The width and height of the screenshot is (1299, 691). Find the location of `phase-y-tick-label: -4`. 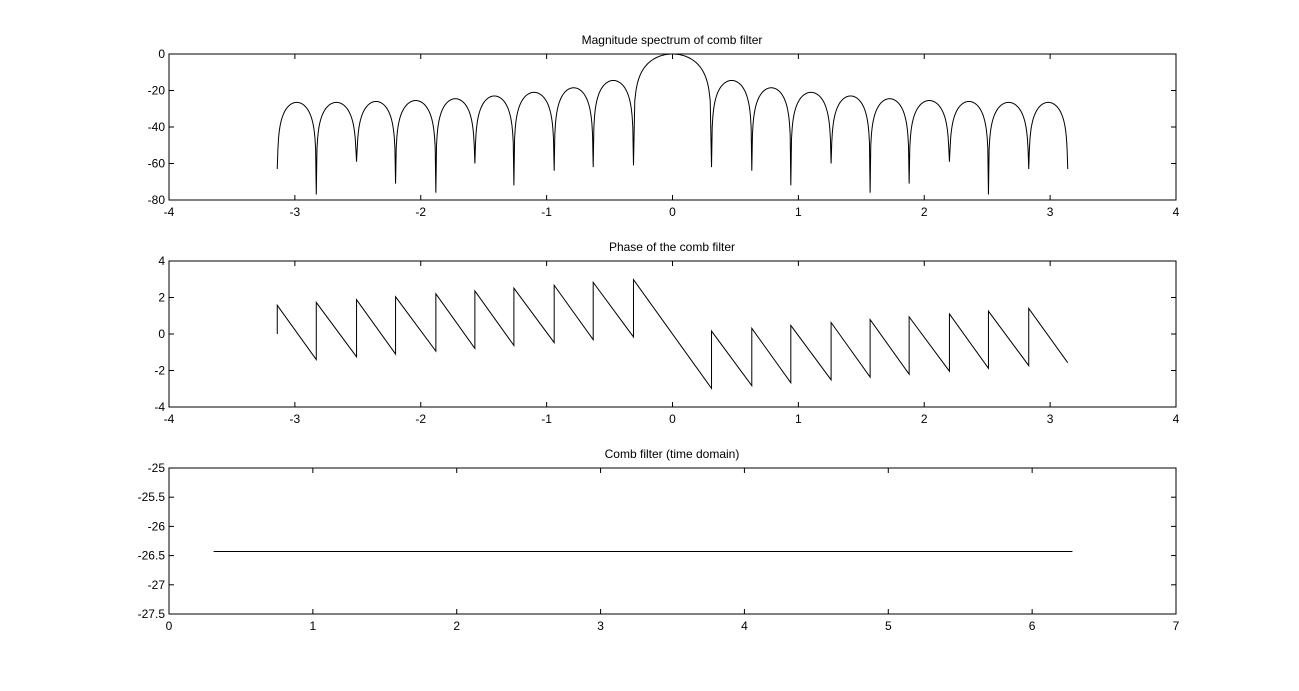

phase-y-tick-label: -4 is located at coordinates (159, 407).